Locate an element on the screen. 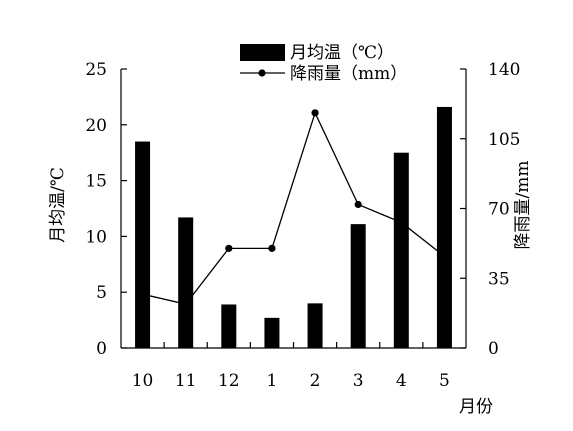  left-tick-label-5: 5 is located at coordinates (101, 293).